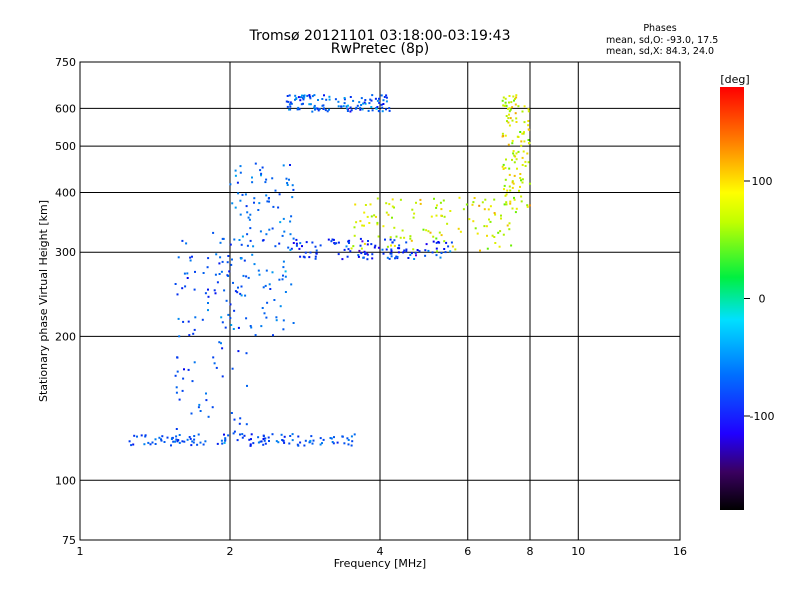 This screenshot has width=800, height=600. What do you see at coordinates (578, 551) in the screenshot?
I see `x-tick-label: 10` at bounding box center [578, 551].